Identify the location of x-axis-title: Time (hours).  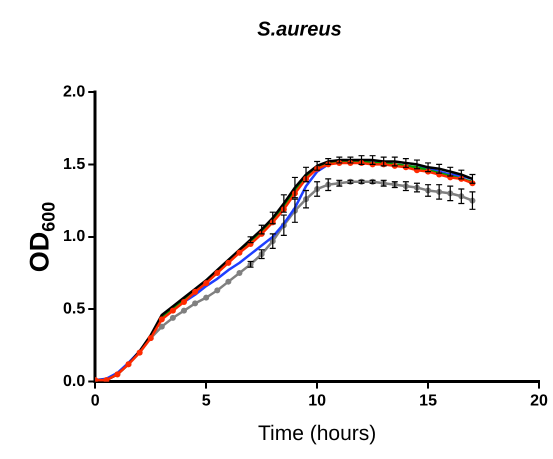
(317, 434).